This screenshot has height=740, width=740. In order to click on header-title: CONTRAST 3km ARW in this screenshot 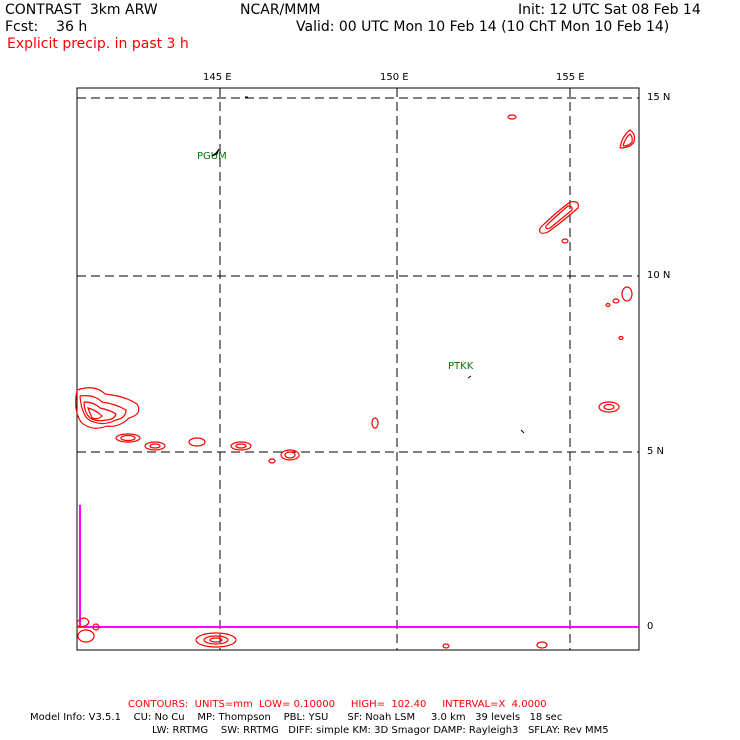, I will do `click(81, 10)`.